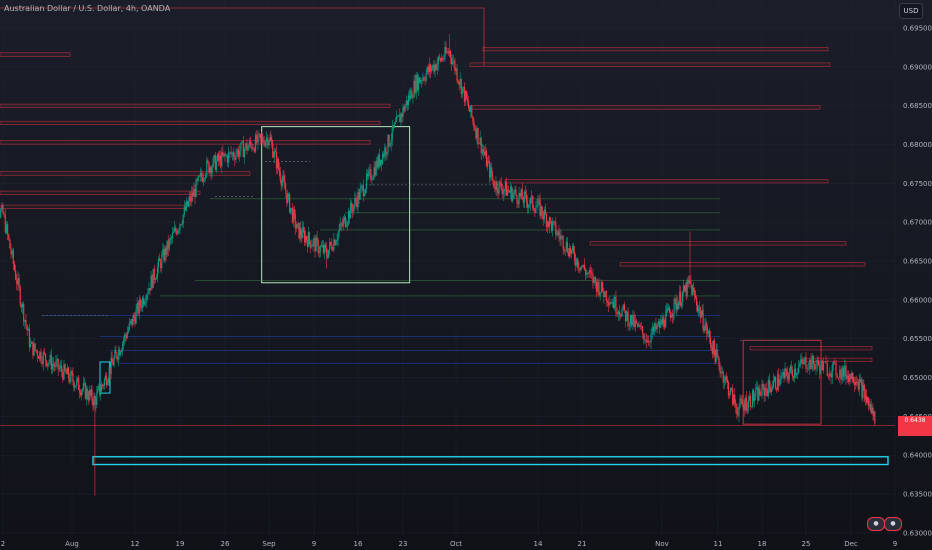 Image resolution: width=932 pixels, height=550 pixels. Describe the element at coordinates (242, 36) in the screenshot. I see `supply-bracket-line` at that location.